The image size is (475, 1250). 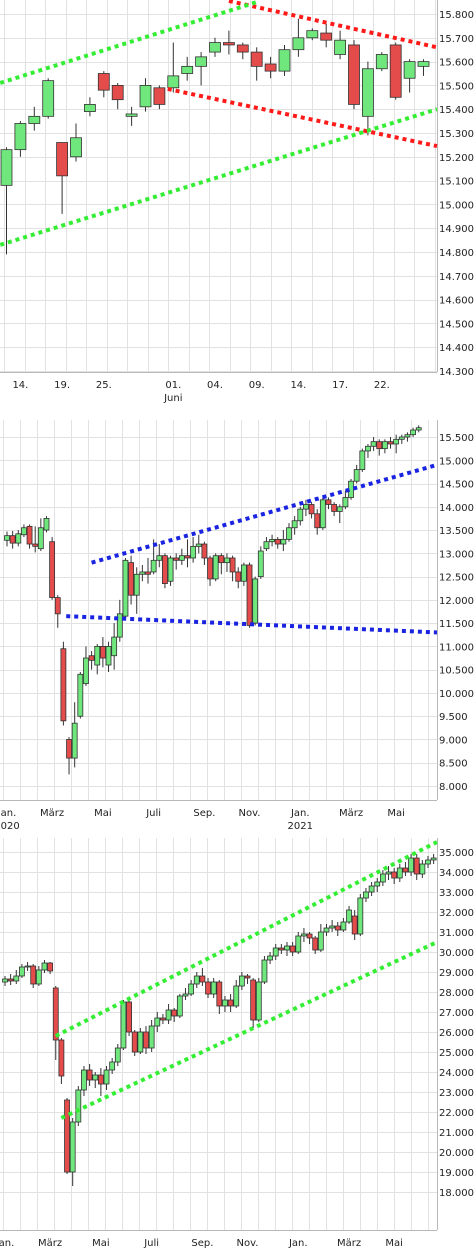 I want to click on trendlines, so click(x=252, y=548).